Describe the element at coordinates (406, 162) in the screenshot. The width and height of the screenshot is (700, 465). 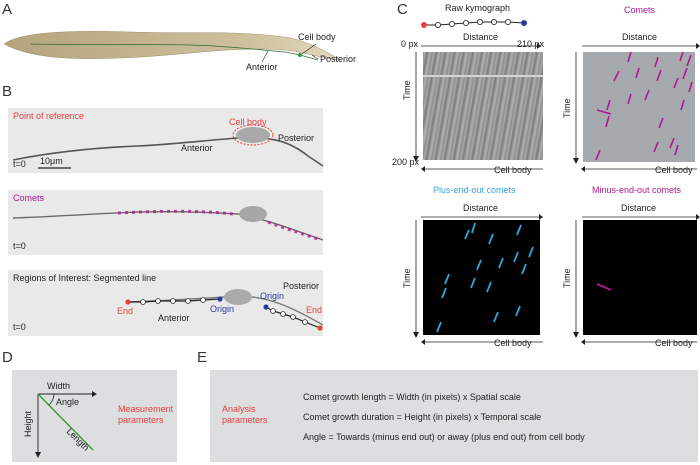
I see `c-raw-px-time: 200 px` at that location.